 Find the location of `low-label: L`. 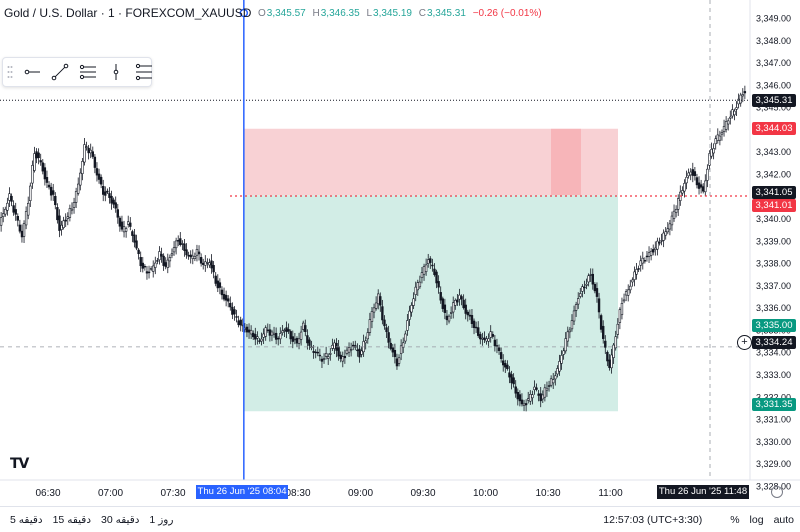

low-label: L is located at coordinates (369, 13).